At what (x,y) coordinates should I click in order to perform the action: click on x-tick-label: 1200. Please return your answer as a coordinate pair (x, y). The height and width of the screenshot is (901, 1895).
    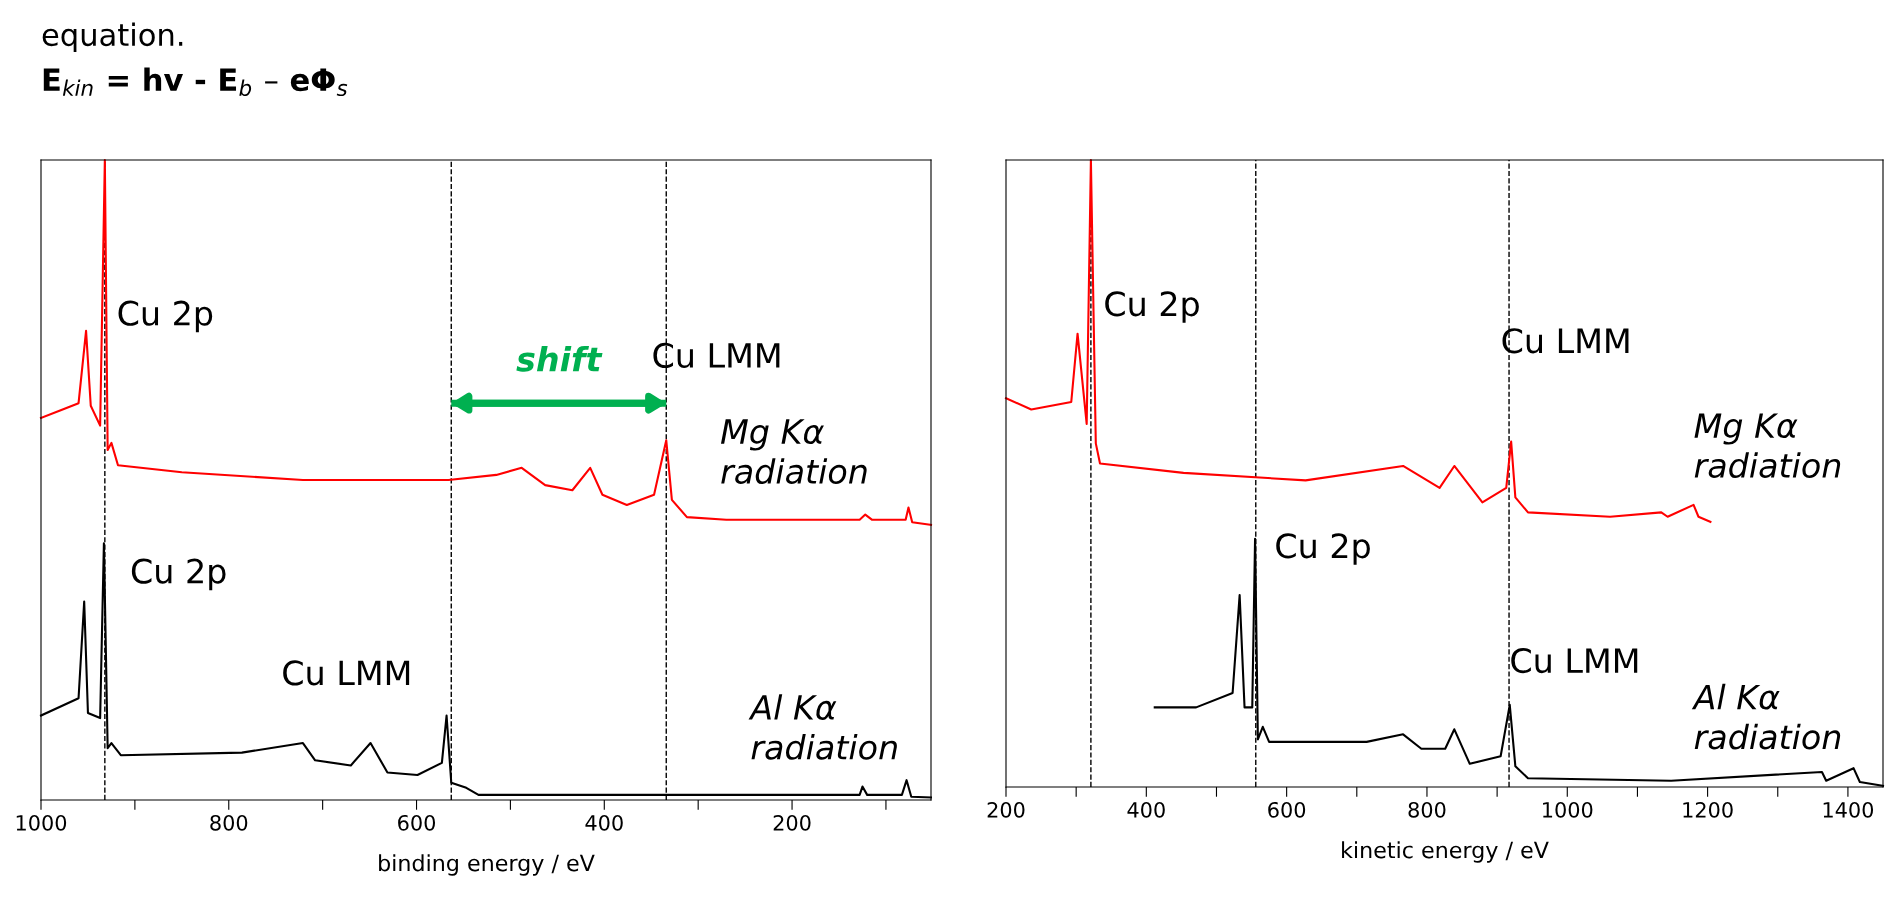
    Looking at the image, I should click on (1708, 809).